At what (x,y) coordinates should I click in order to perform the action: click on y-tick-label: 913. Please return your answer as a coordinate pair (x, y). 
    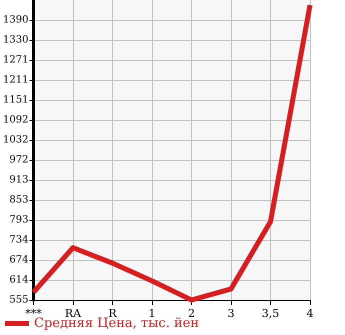
    Looking at the image, I should click on (18, 180).